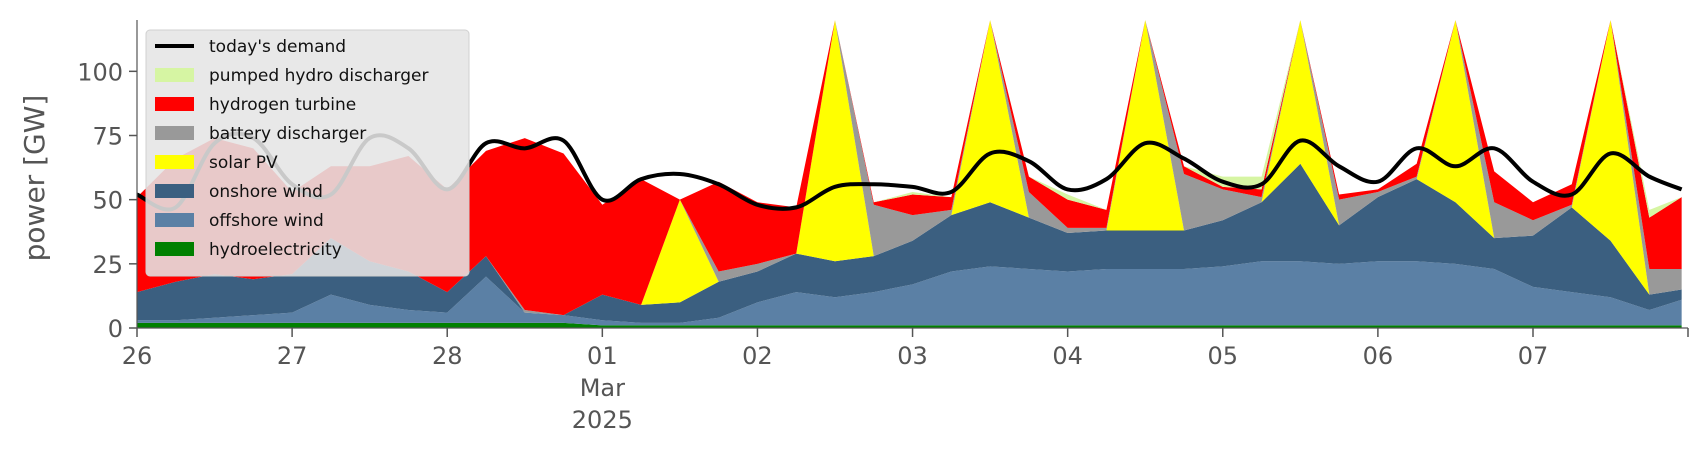  Describe the element at coordinates (115, 329) in the screenshot. I see `y-tick-label: 0` at that location.